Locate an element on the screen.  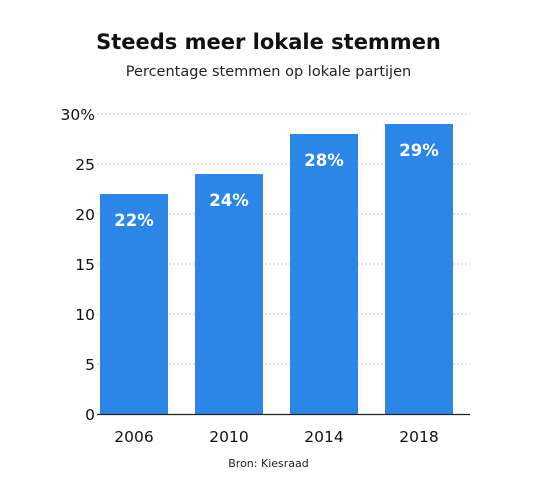
y-tick-label: 20 is located at coordinates (85, 215).